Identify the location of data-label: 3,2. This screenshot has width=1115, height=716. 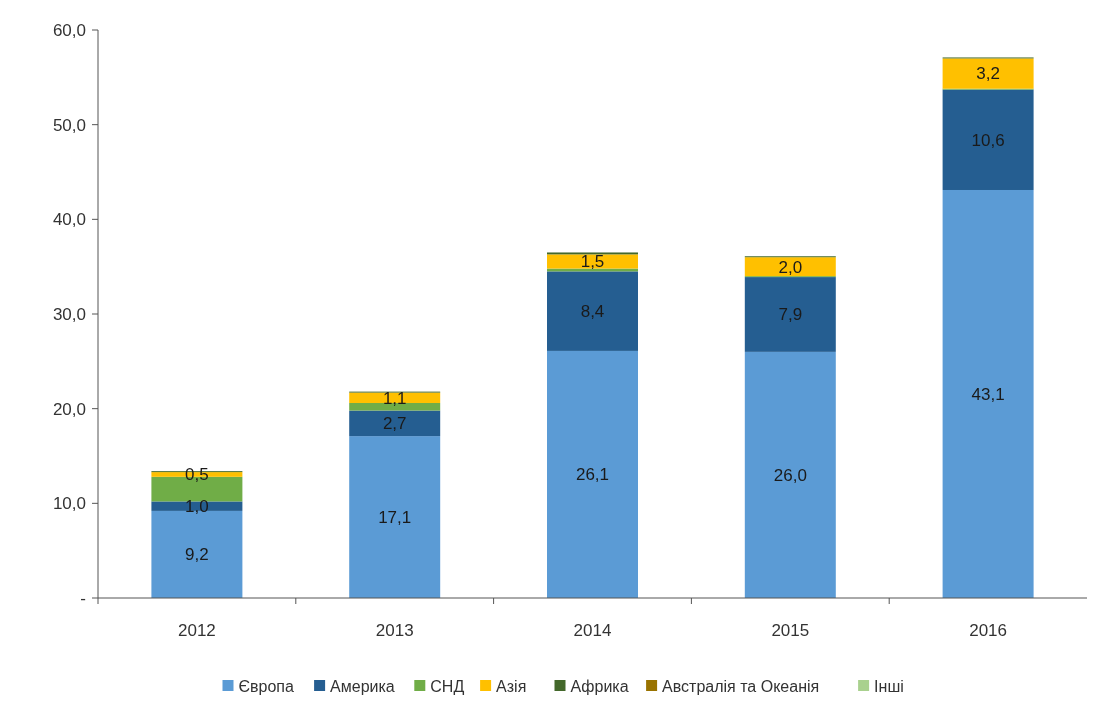
(988, 74).